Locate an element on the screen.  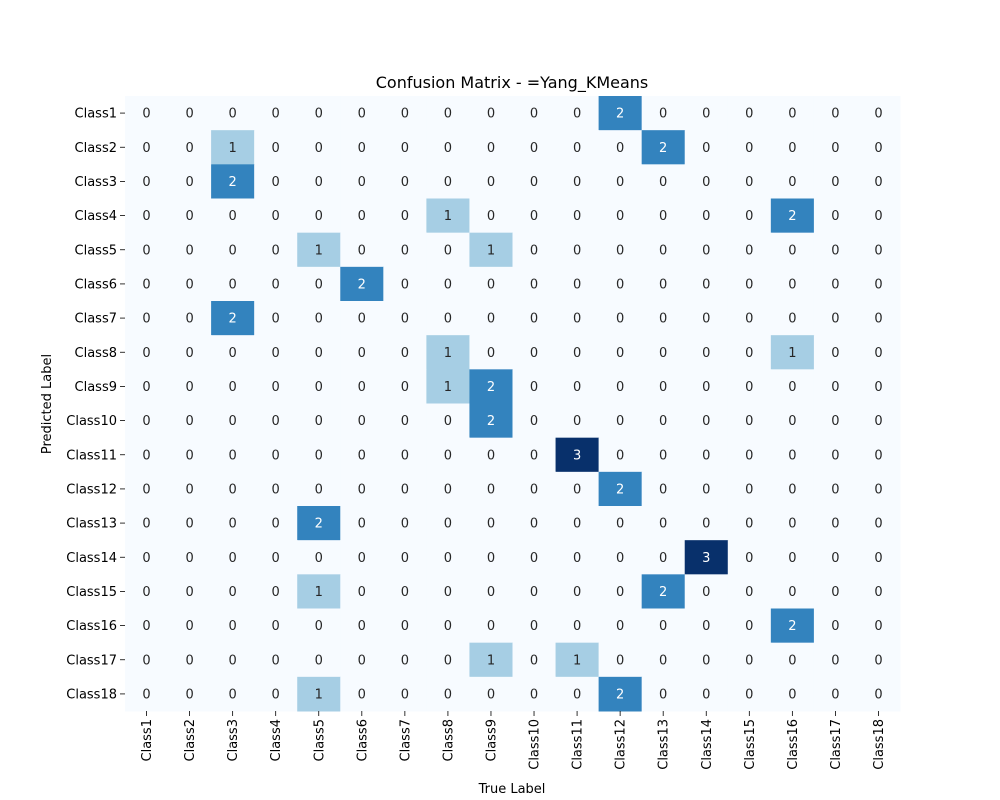
y-tick-label: Class16 is located at coordinates (91, 626).